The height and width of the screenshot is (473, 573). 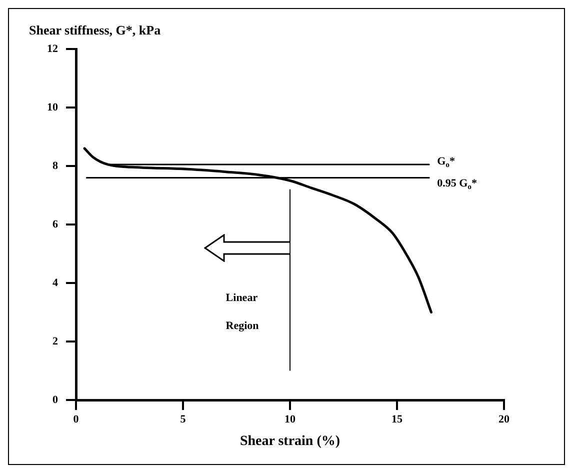 I want to click on y-tick-label: 6, so click(x=55, y=224).